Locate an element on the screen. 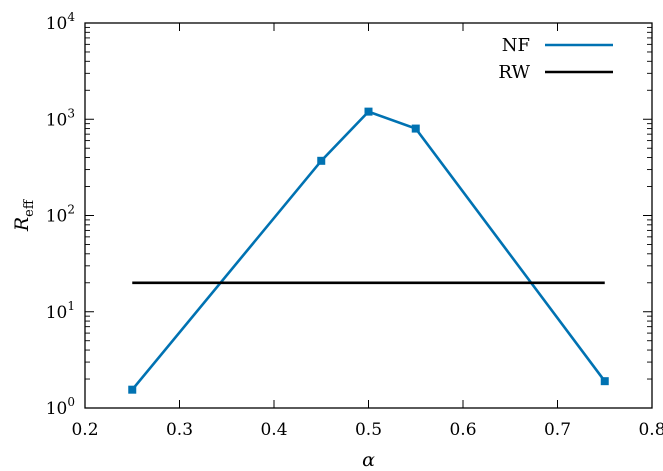  x-tick-label-2: 0.4 is located at coordinates (273, 430).